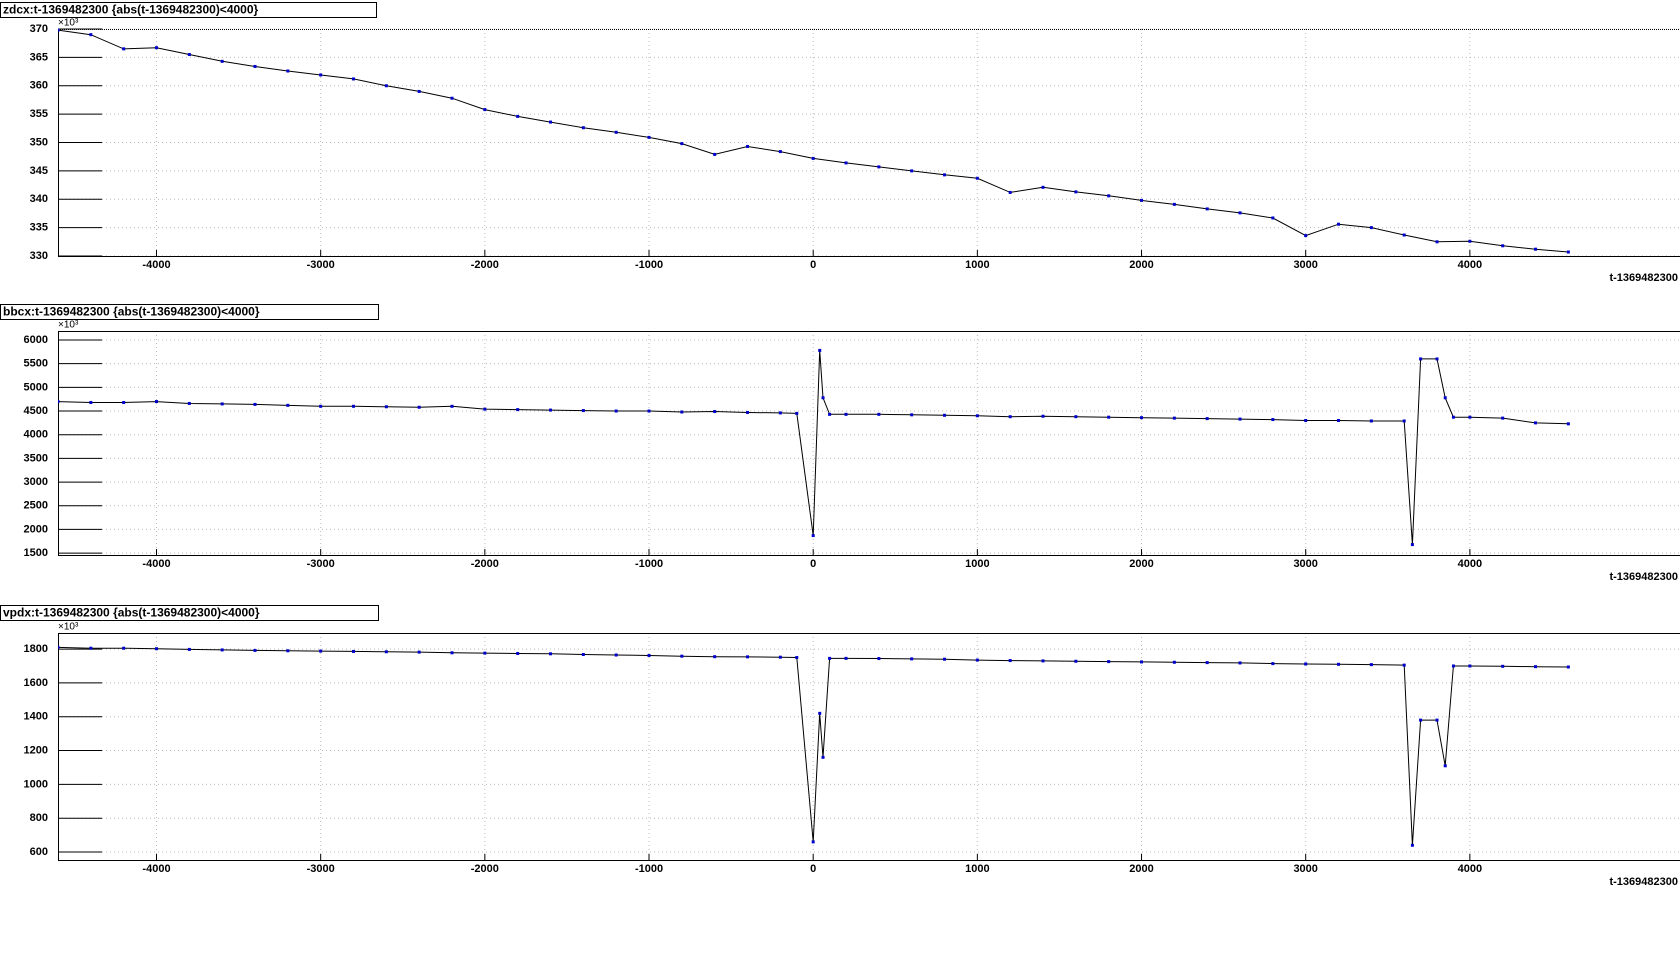 This screenshot has height=955, width=1680. I want to click on y-tick-label: 5000, so click(36, 387).